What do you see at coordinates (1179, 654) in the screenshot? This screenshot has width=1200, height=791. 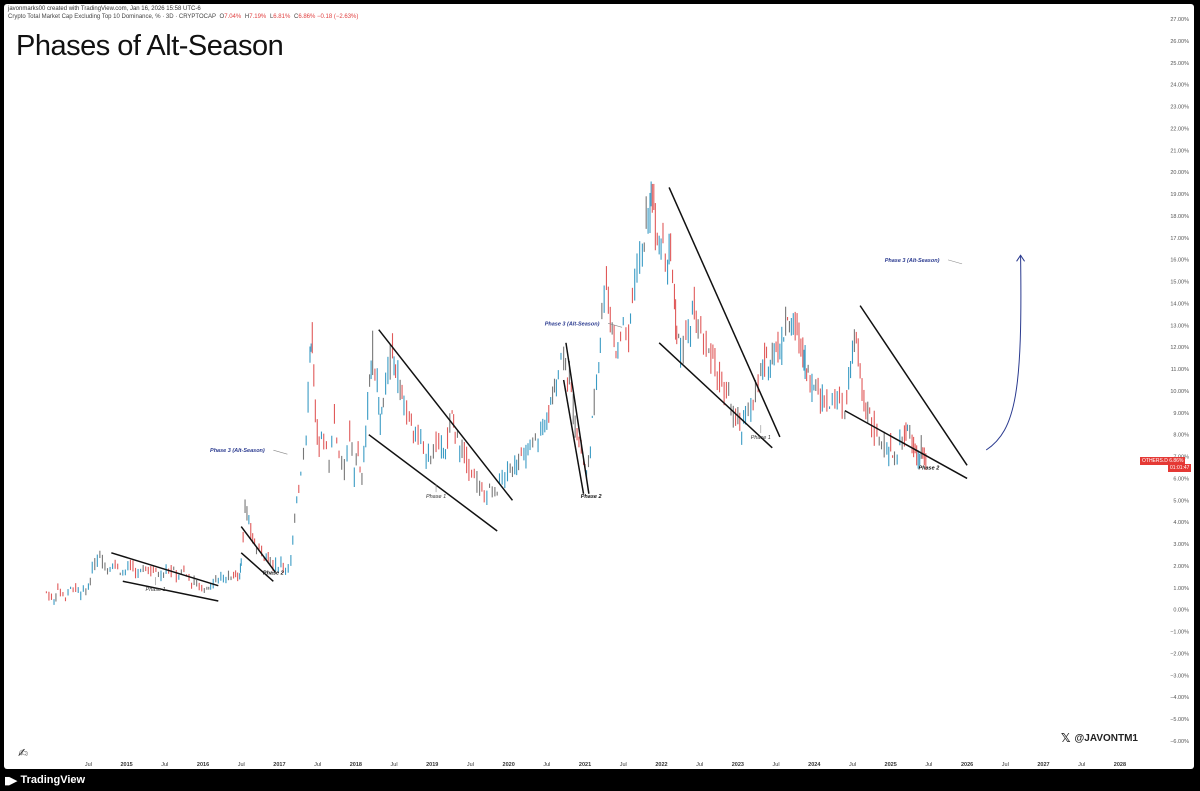 I see `y-tick-label: −2.00%` at bounding box center [1179, 654].